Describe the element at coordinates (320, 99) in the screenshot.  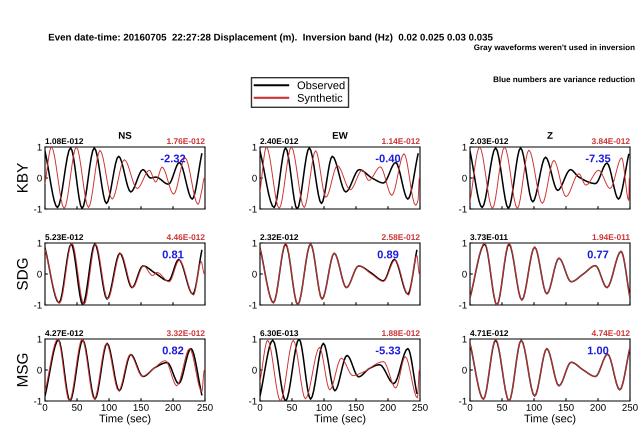
I see `legend-label: Synthetic` at that location.